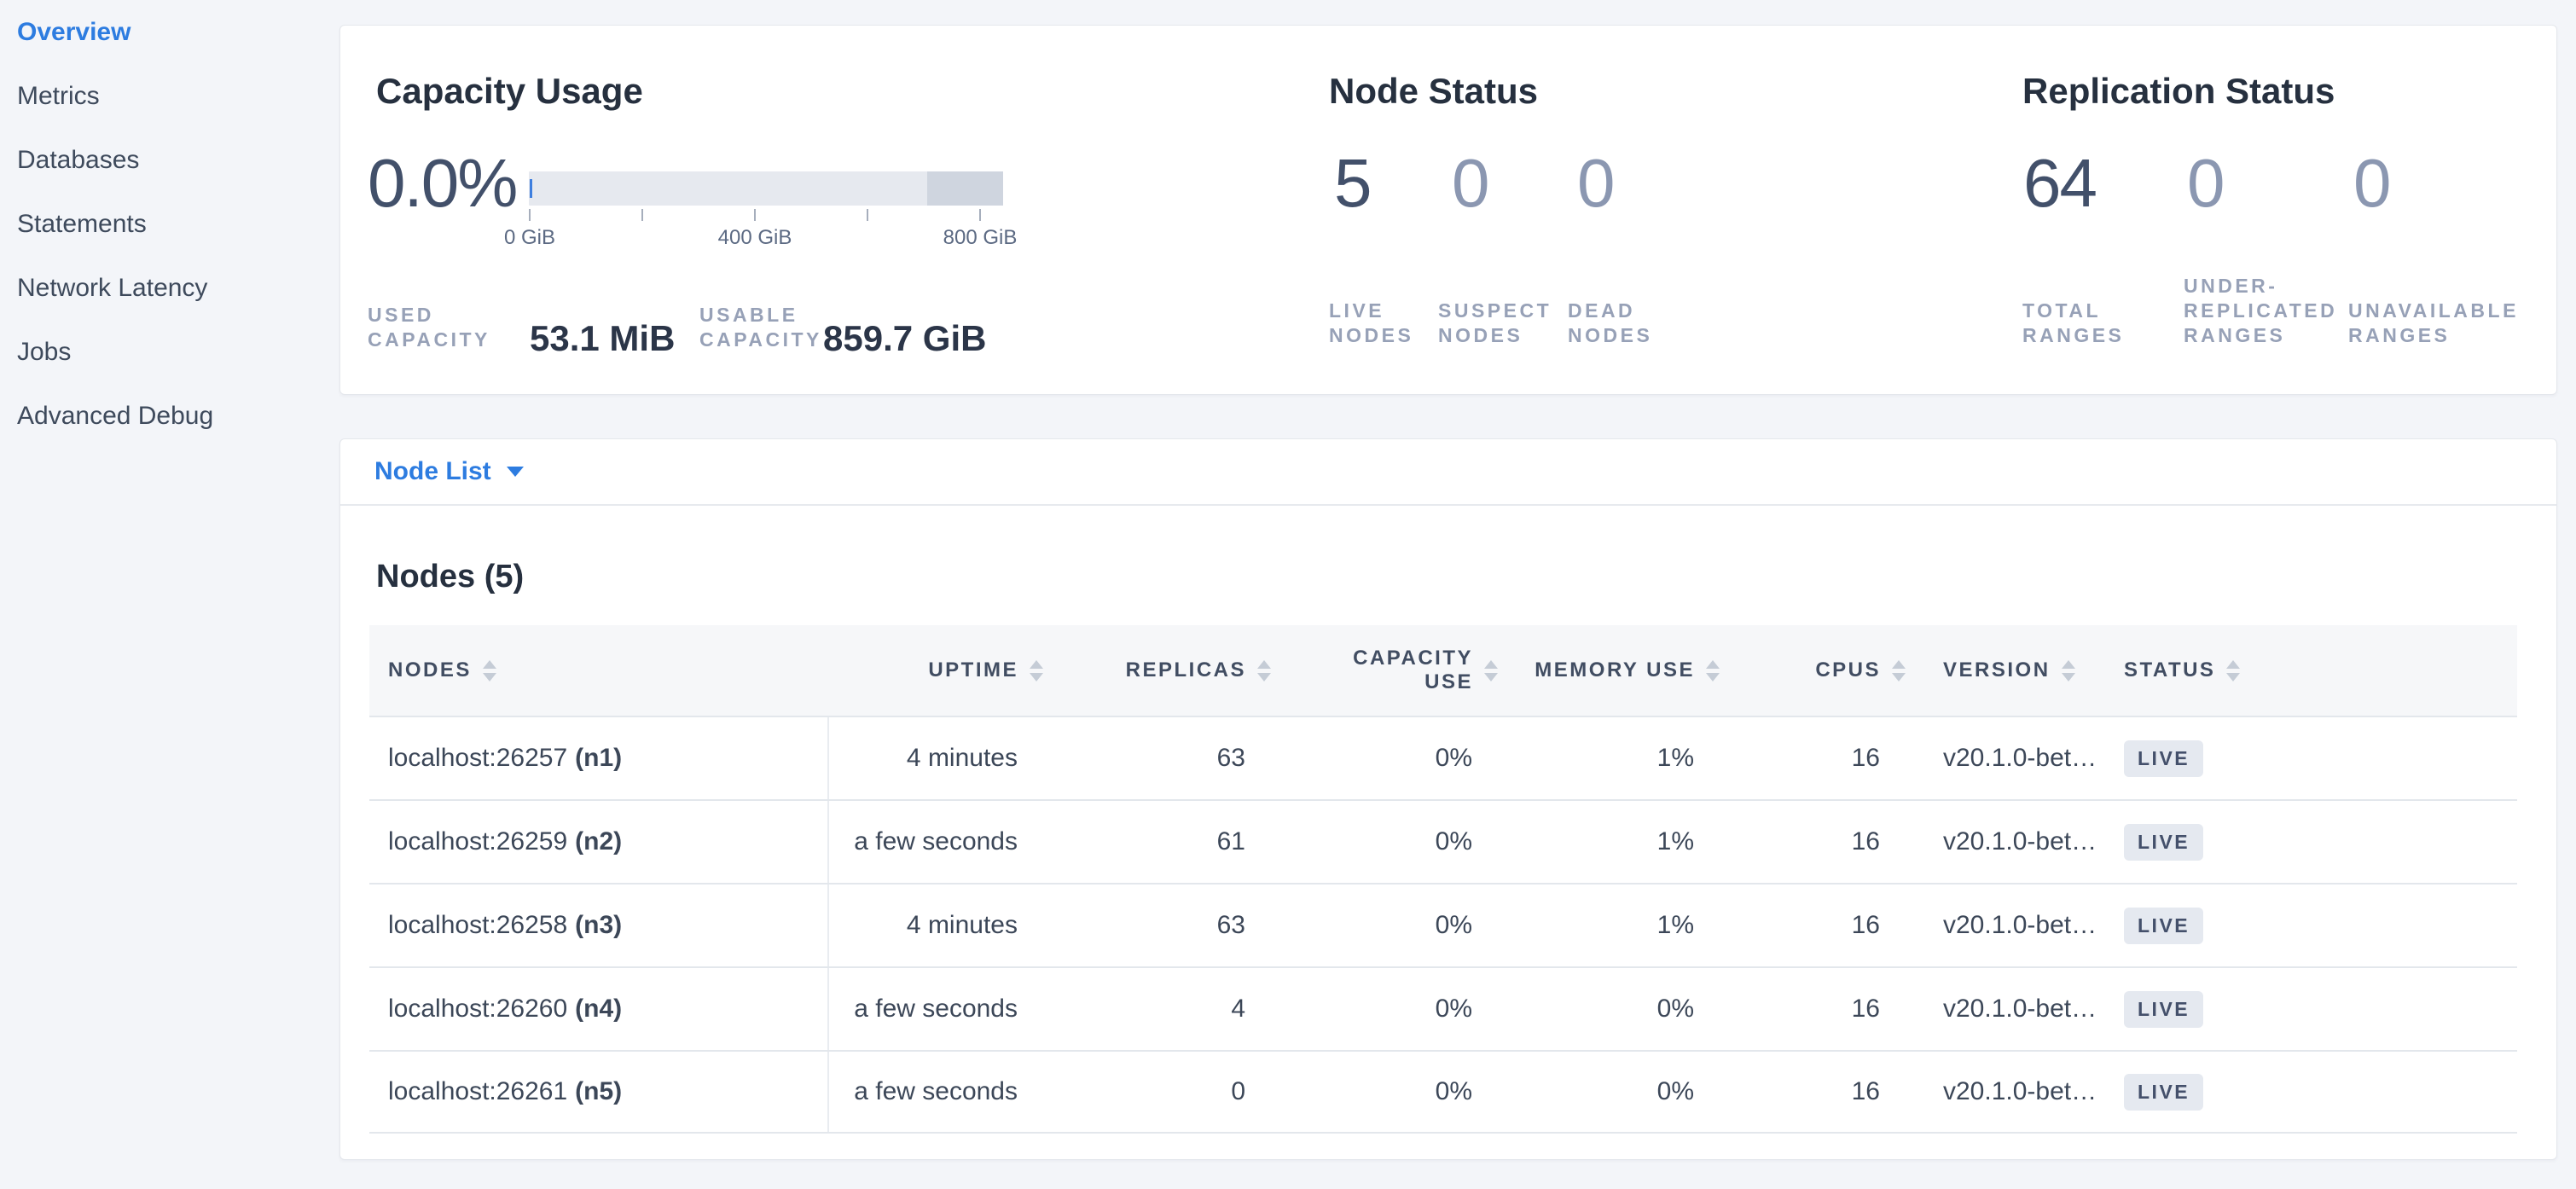 This screenshot has width=2576, height=1189. I want to click on total-ranges-label: TOTAL RANGES, so click(2073, 322).